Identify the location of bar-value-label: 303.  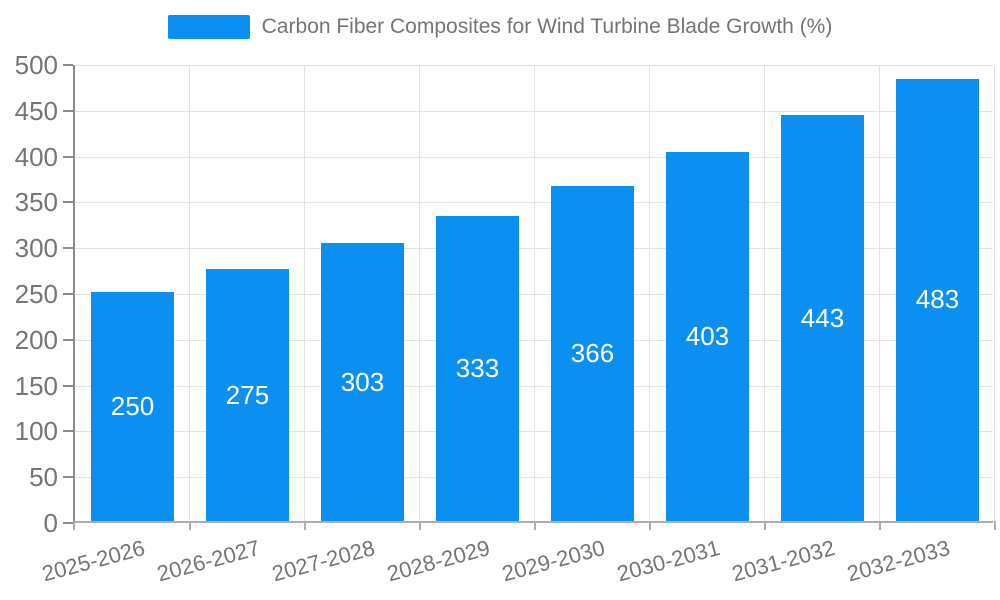
(362, 381).